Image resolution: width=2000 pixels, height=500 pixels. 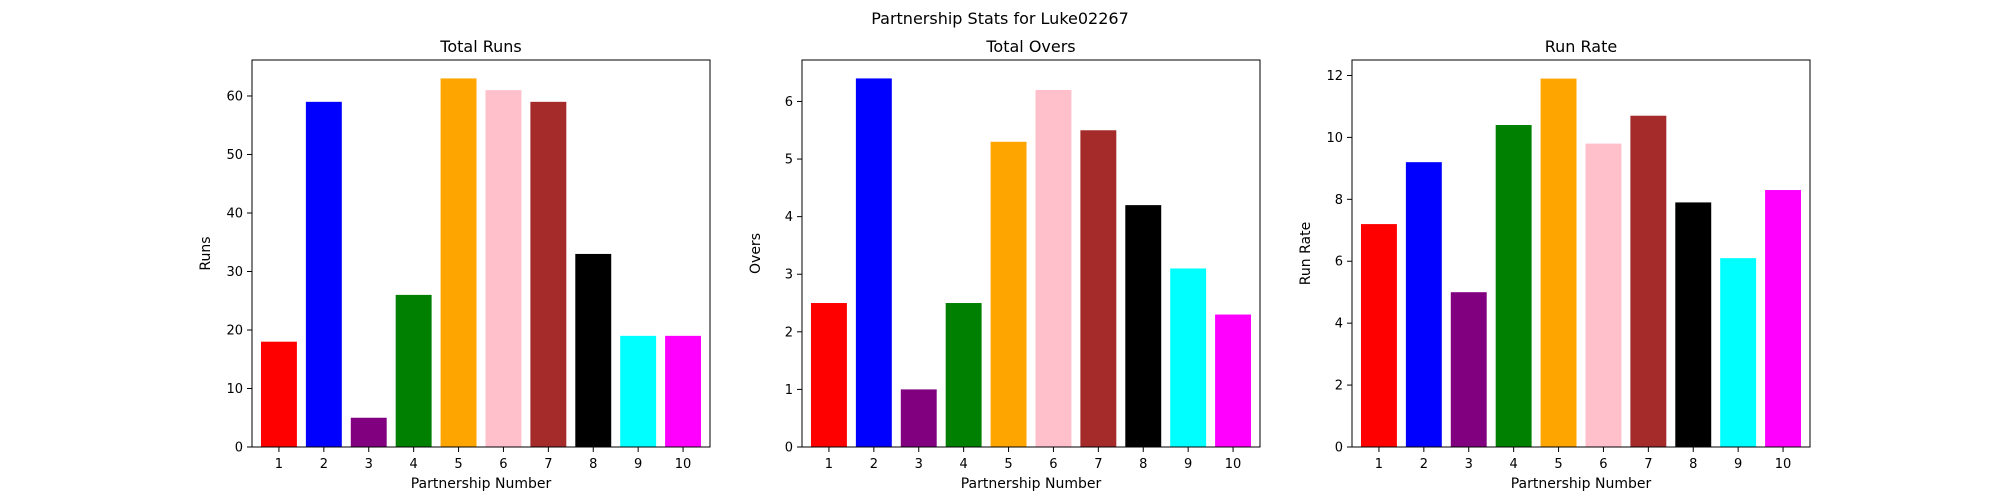 What do you see at coordinates (1334, 76) in the screenshot?
I see `y-tick-label: 12` at bounding box center [1334, 76].